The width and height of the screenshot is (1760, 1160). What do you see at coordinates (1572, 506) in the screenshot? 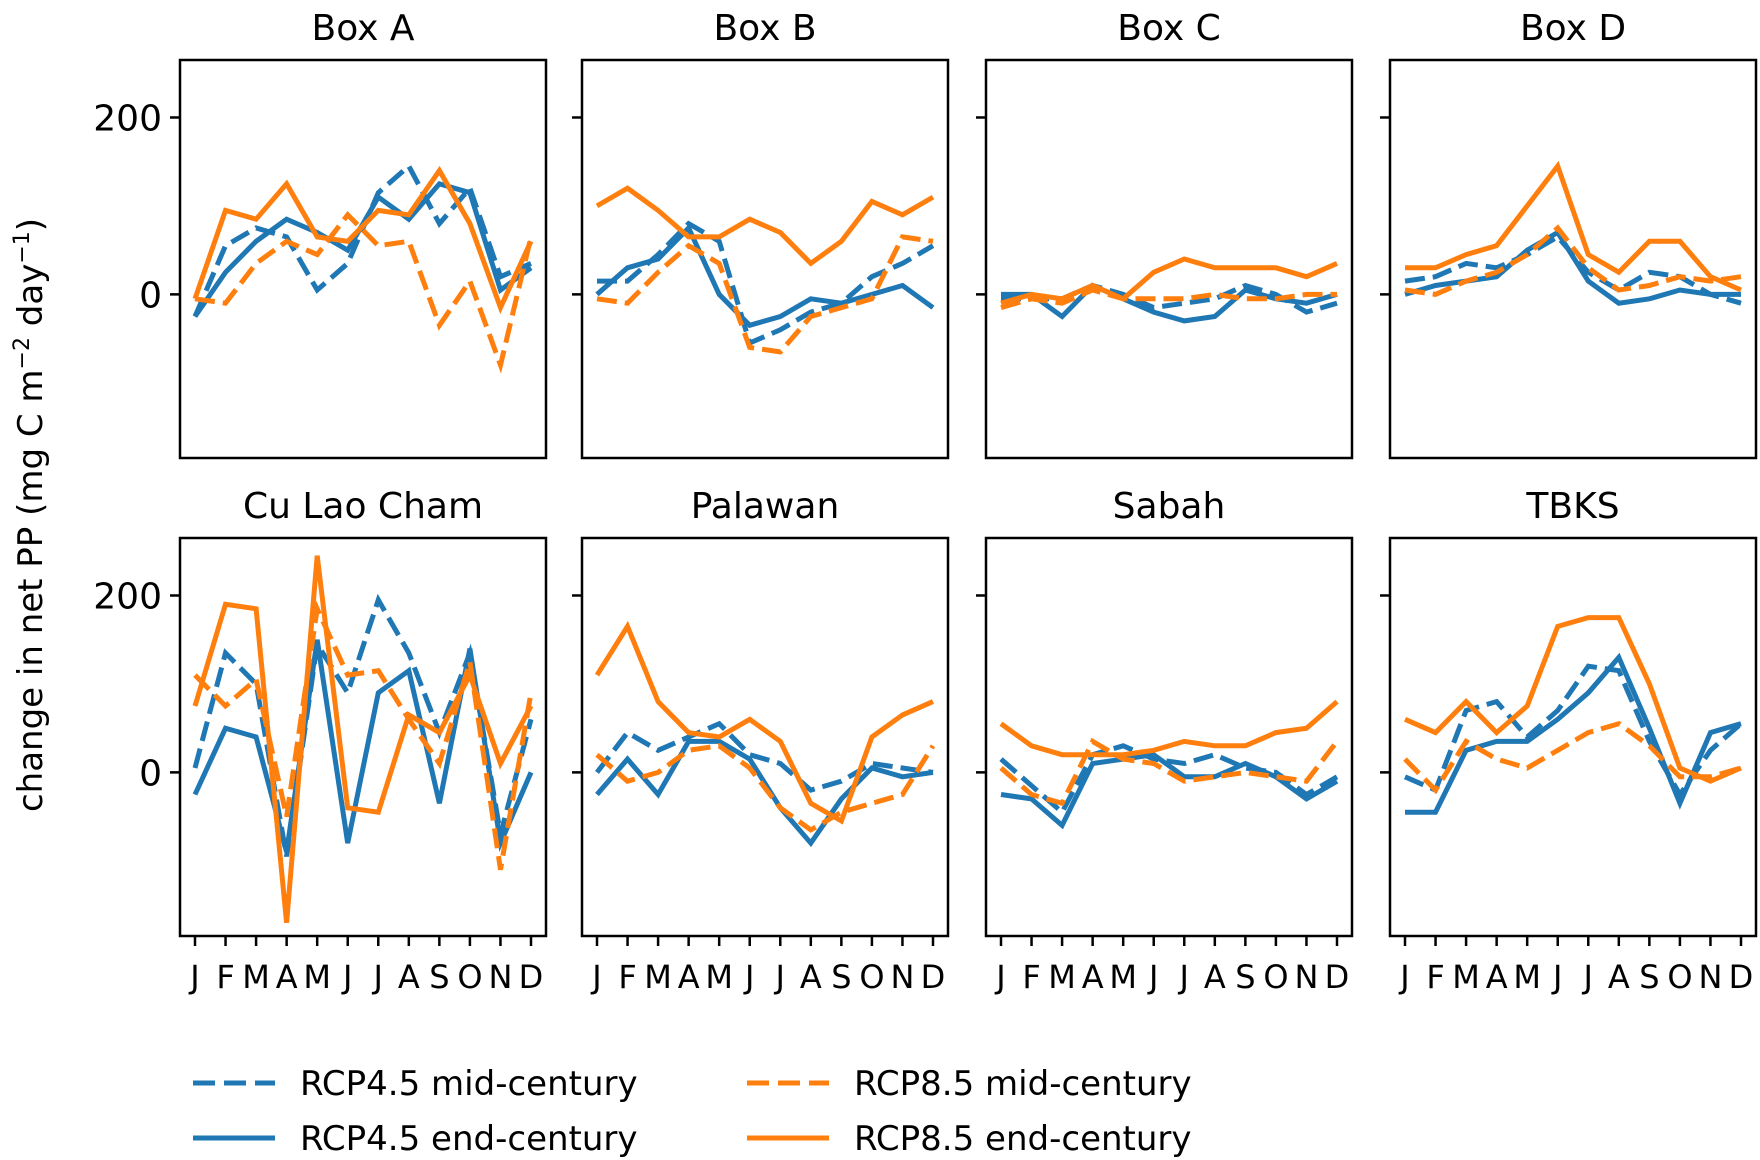
I see `panel-title: TBKS` at bounding box center [1572, 506].